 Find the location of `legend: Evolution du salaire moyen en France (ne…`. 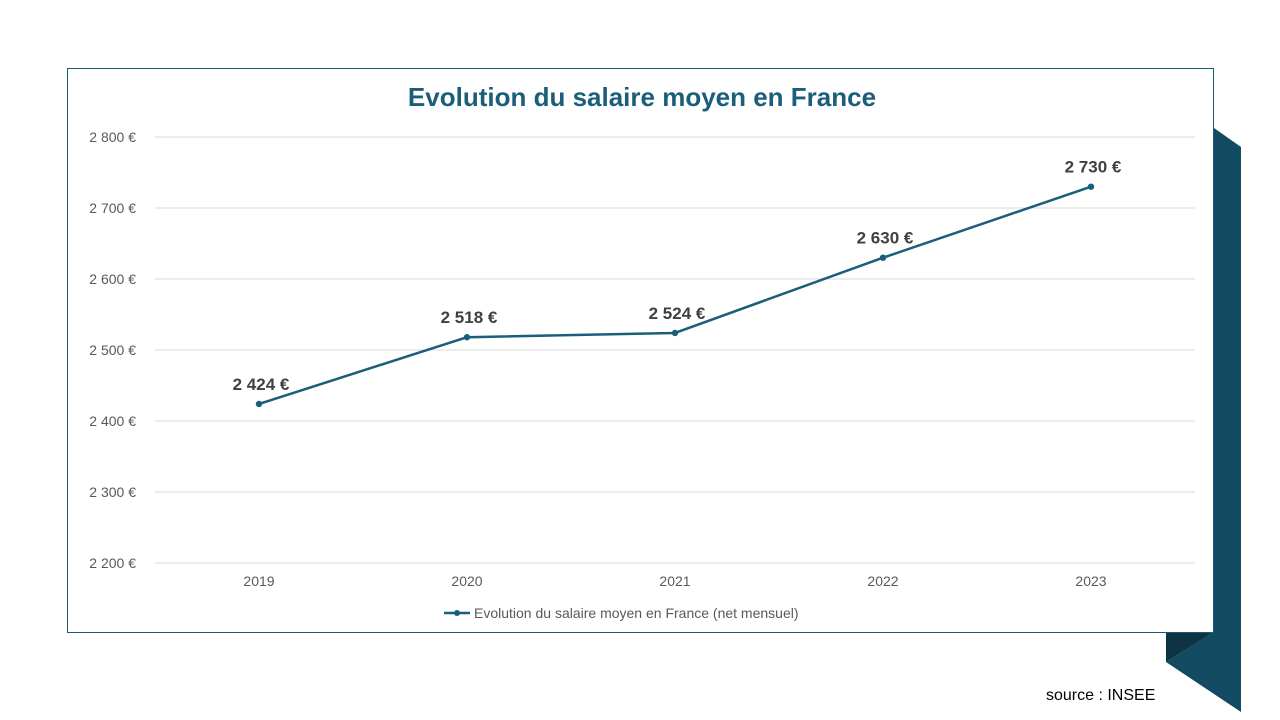

legend: Evolution du salaire moyen en France (ne… is located at coordinates (621, 613).